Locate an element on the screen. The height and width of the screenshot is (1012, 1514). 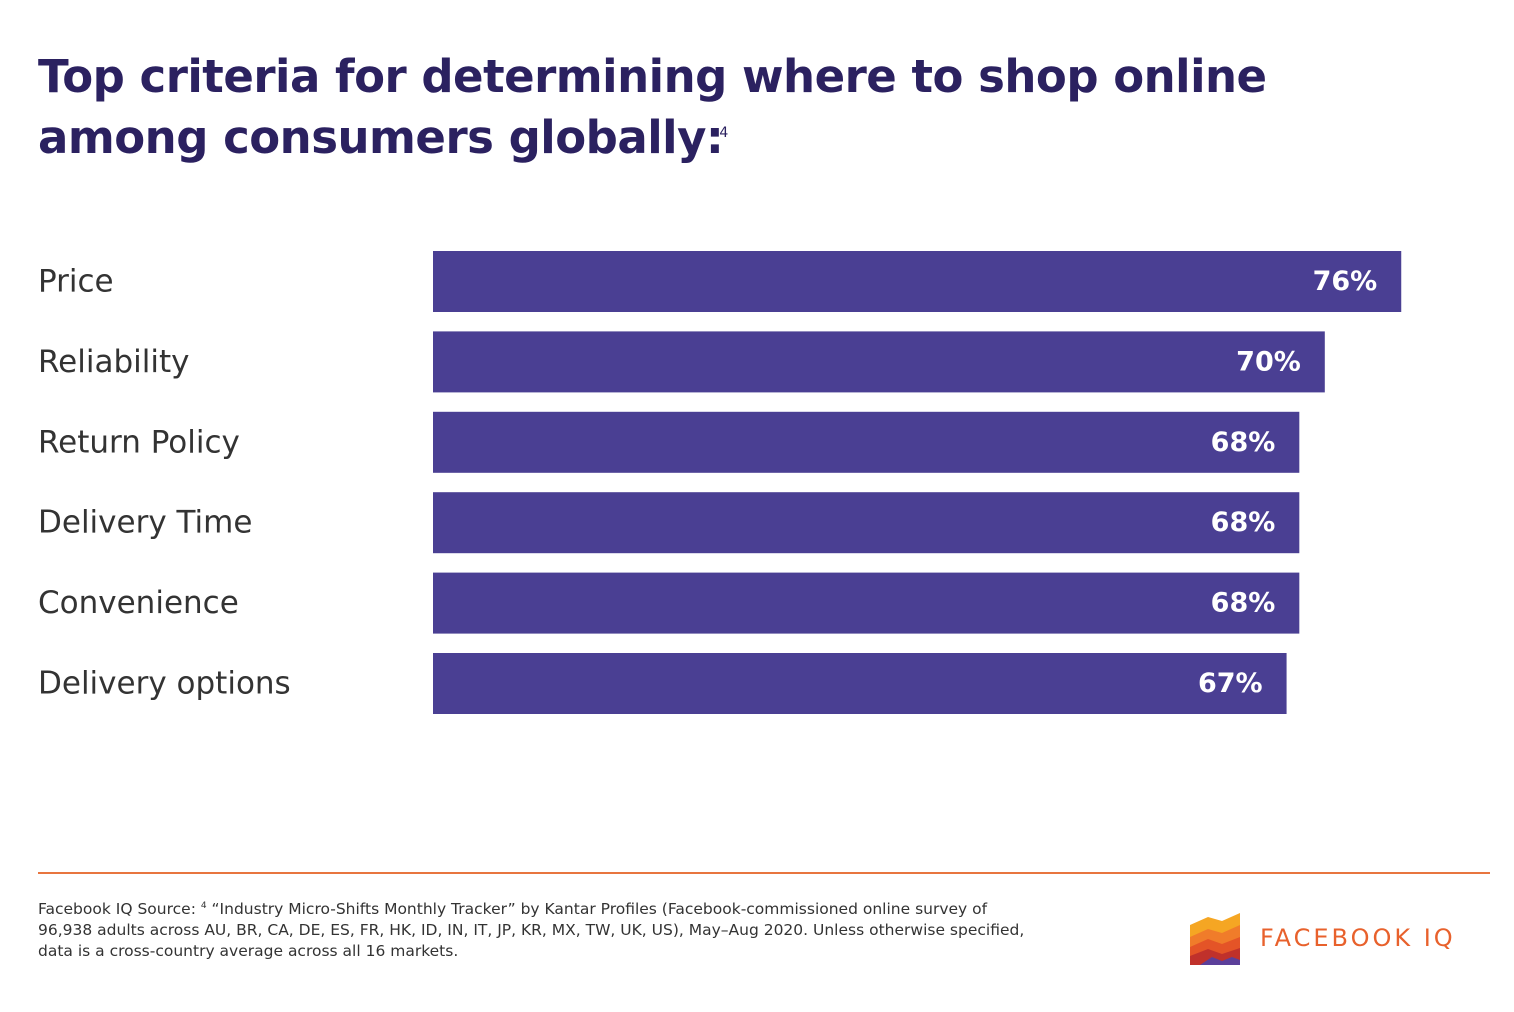
data-label: 67% is located at coordinates (1230, 683).